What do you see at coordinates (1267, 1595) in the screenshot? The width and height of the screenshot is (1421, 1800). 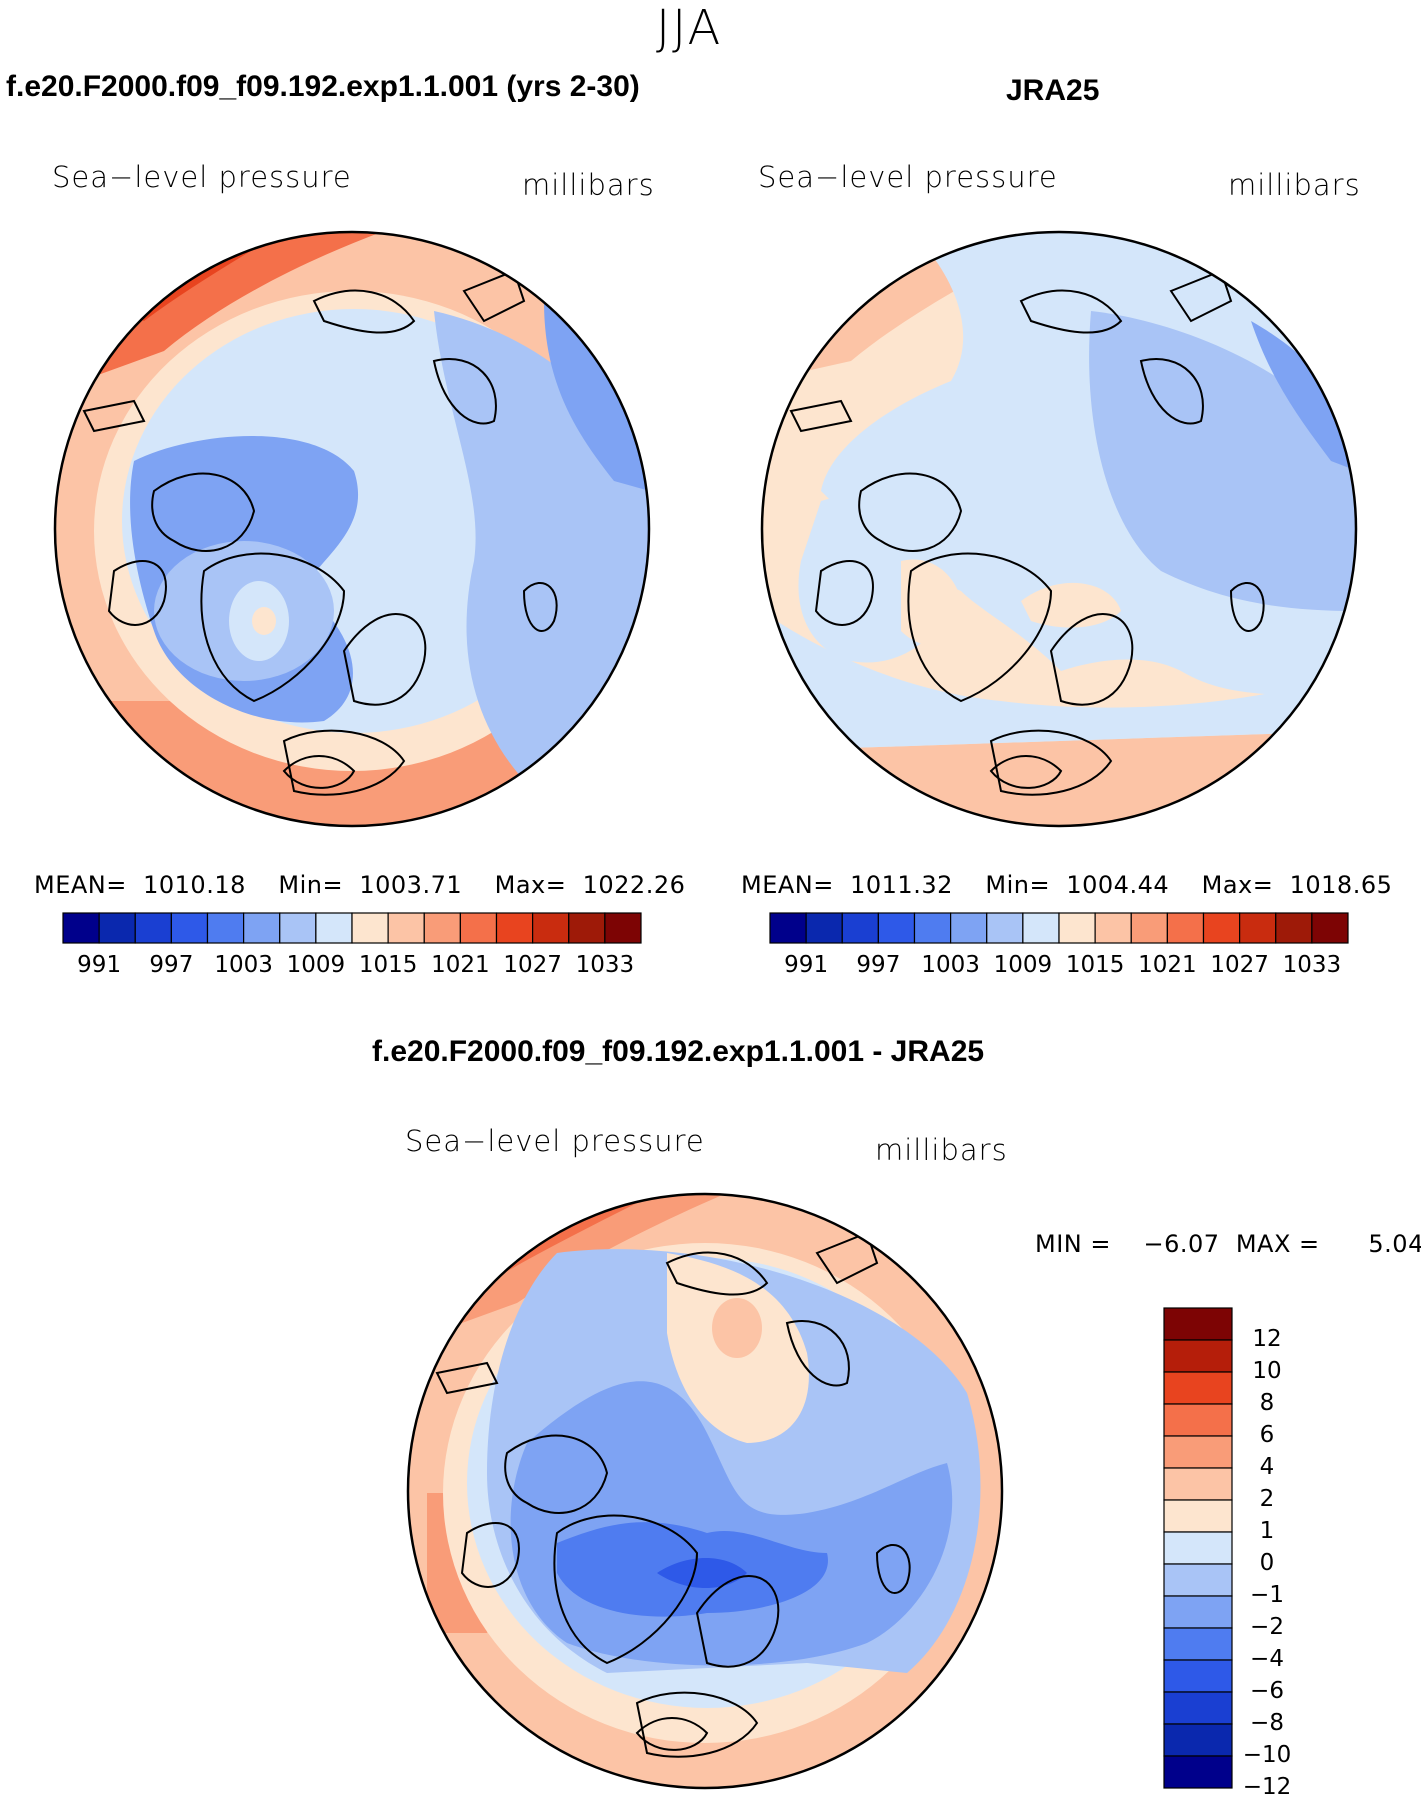 I see `panel-3-colorbar-tick-label: −1` at bounding box center [1267, 1595].